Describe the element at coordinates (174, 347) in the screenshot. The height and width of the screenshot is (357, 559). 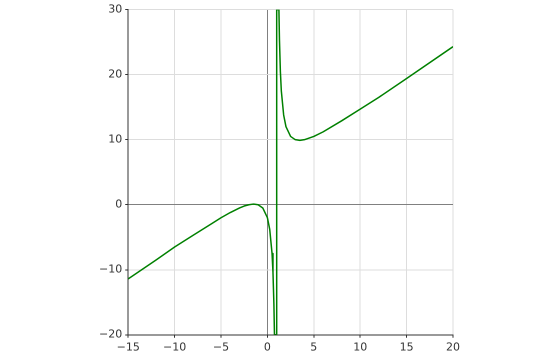
I see `x-tick-label: −10` at that location.